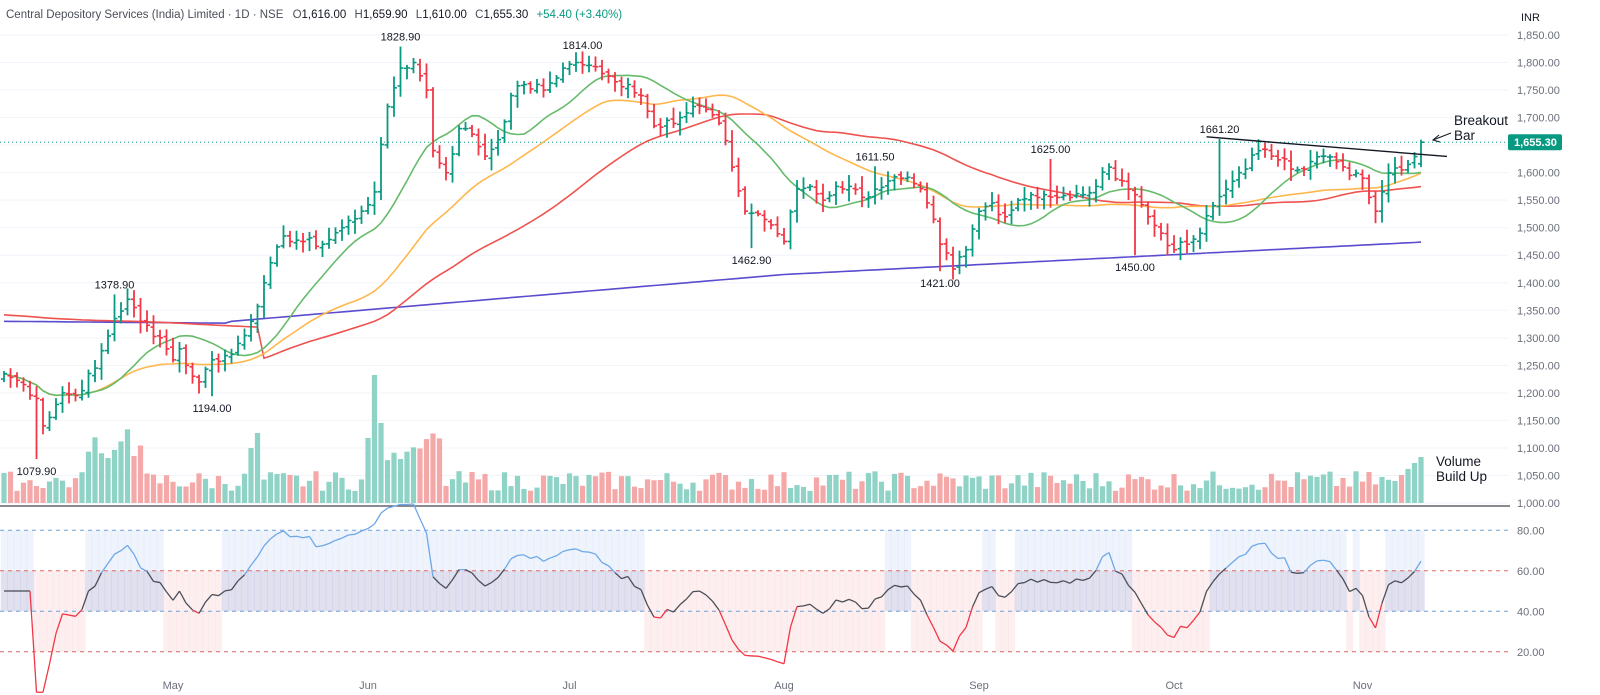 The height and width of the screenshot is (695, 1600). I want to click on currency-box, so click(1526, 16).